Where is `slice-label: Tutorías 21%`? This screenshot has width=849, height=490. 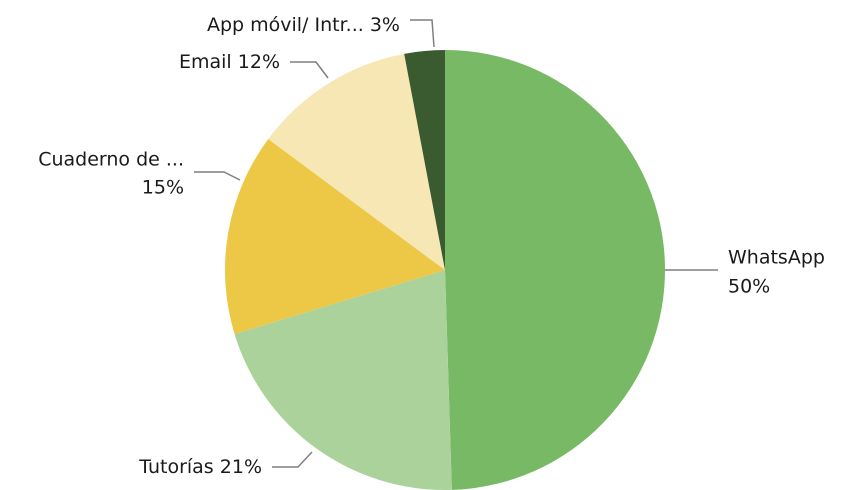
slice-label: Tutorías 21% is located at coordinates (200, 467).